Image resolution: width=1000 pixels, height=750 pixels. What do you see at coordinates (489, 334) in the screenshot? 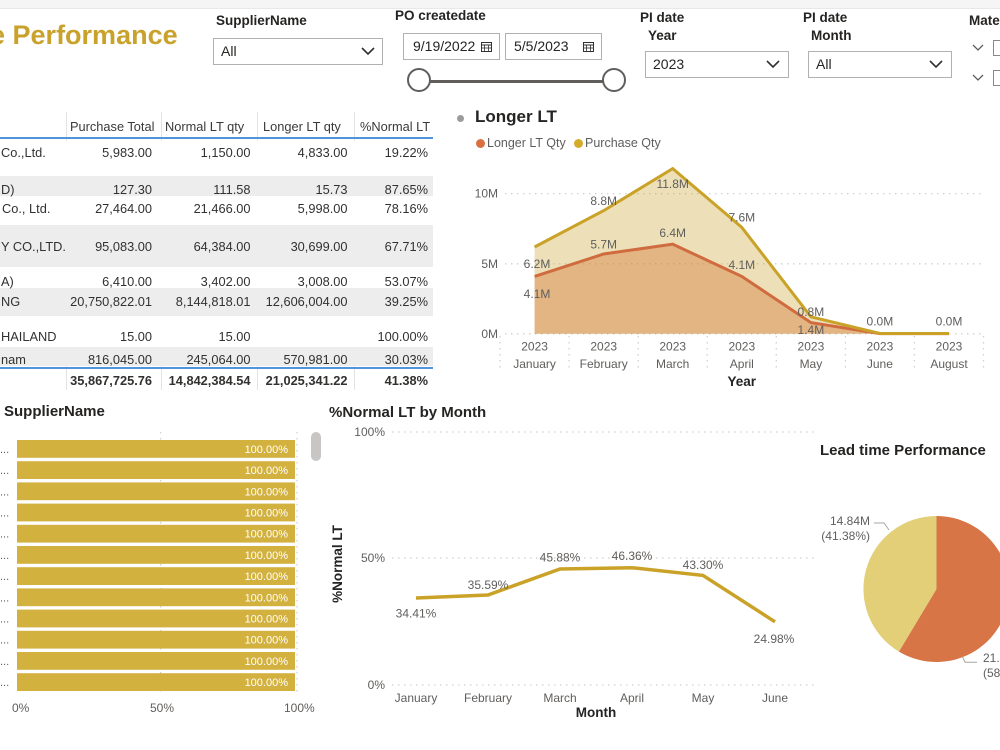
I see `svg-text: 0M` at bounding box center [489, 334].